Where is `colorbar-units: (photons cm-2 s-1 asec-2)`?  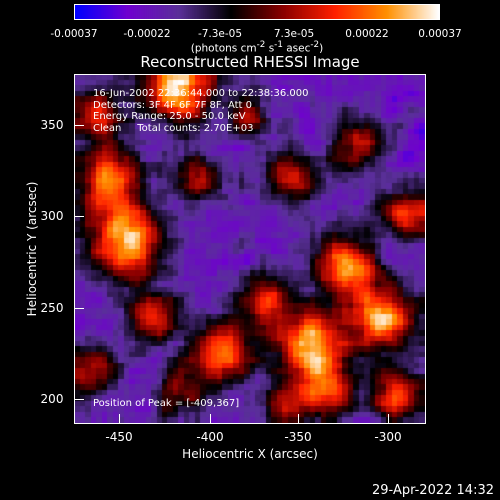
colorbar-units: (photons cm-2 s-1 asec-2) is located at coordinates (257, 47).